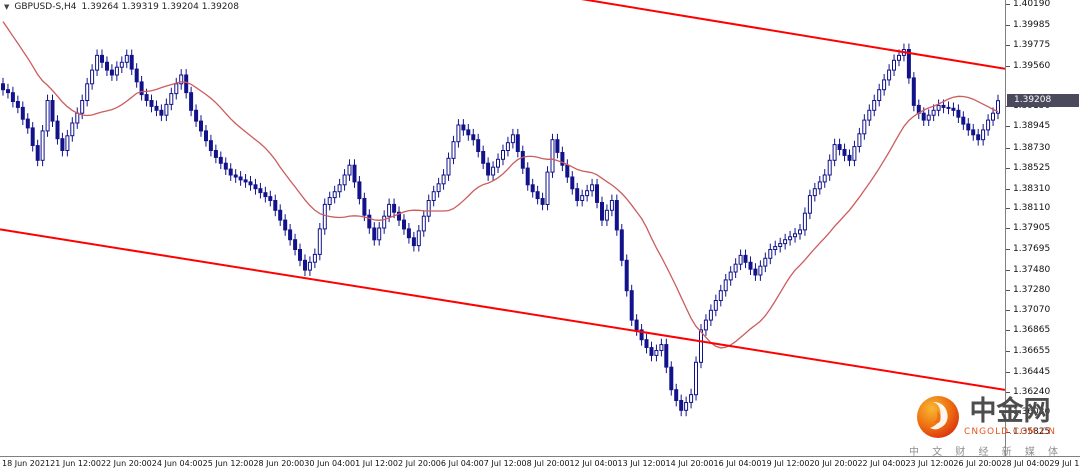  Describe the element at coordinates (593, 463) in the screenshot. I see `time-axis-label: 12 Jul 04:00` at that location.